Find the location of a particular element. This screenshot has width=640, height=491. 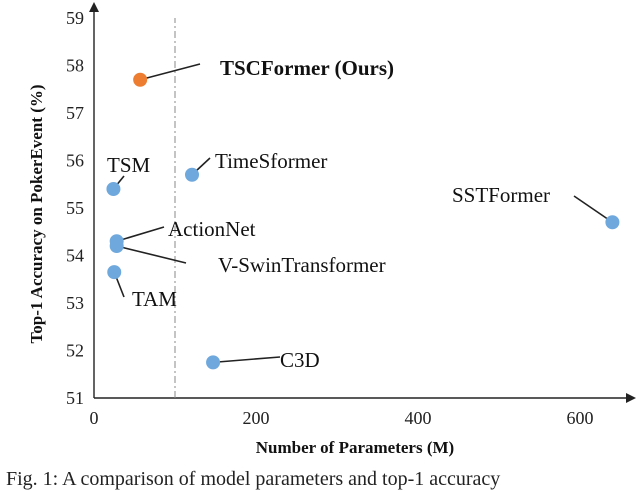

x-axis-title: Number of Parameters (M) is located at coordinates (355, 447).